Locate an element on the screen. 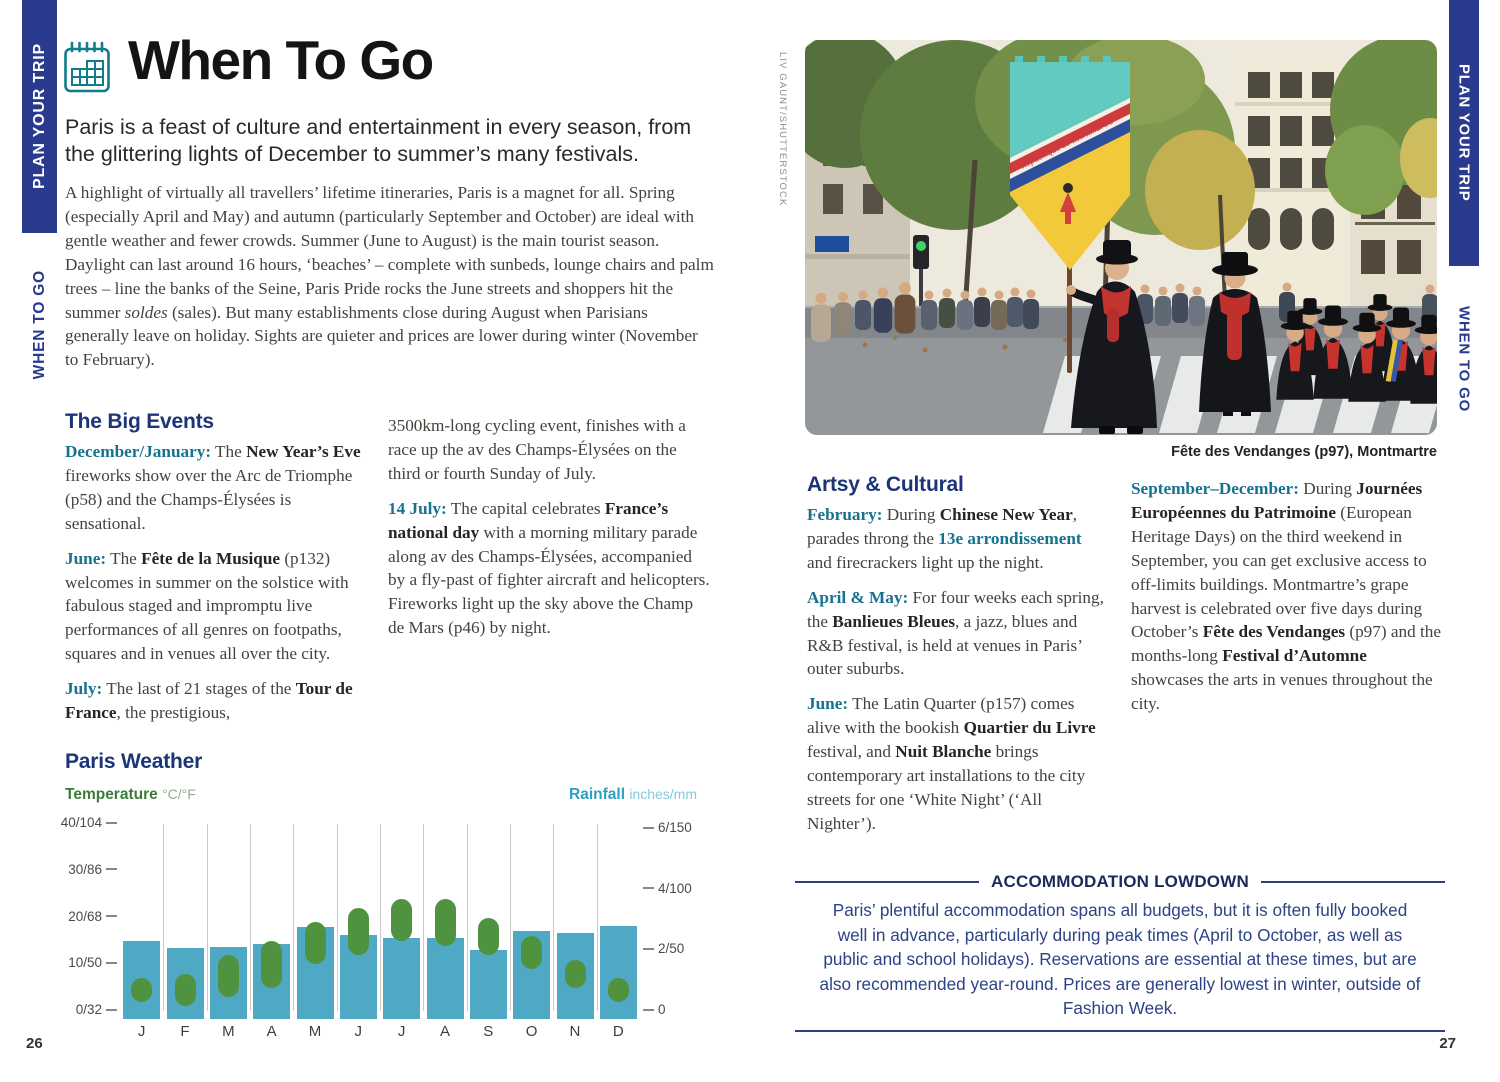  paris-weather-heading: Paris Weather is located at coordinates (134, 761).